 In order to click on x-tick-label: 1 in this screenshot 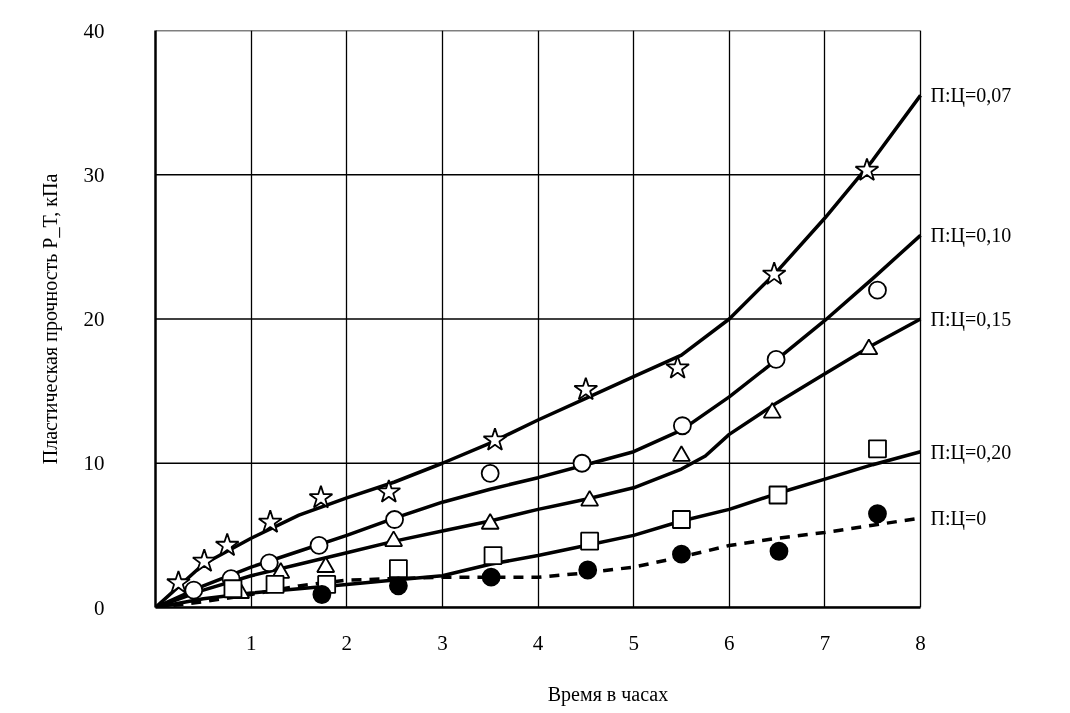, I will do `click(251, 642)`.